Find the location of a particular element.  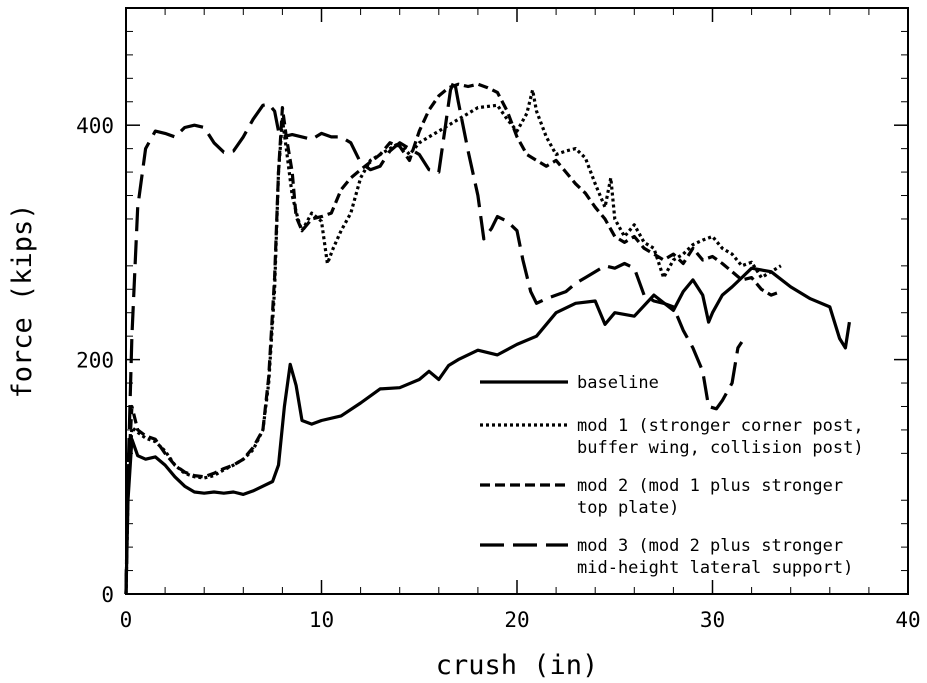

x-tick-label: 30 is located at coordinates (712, 620).